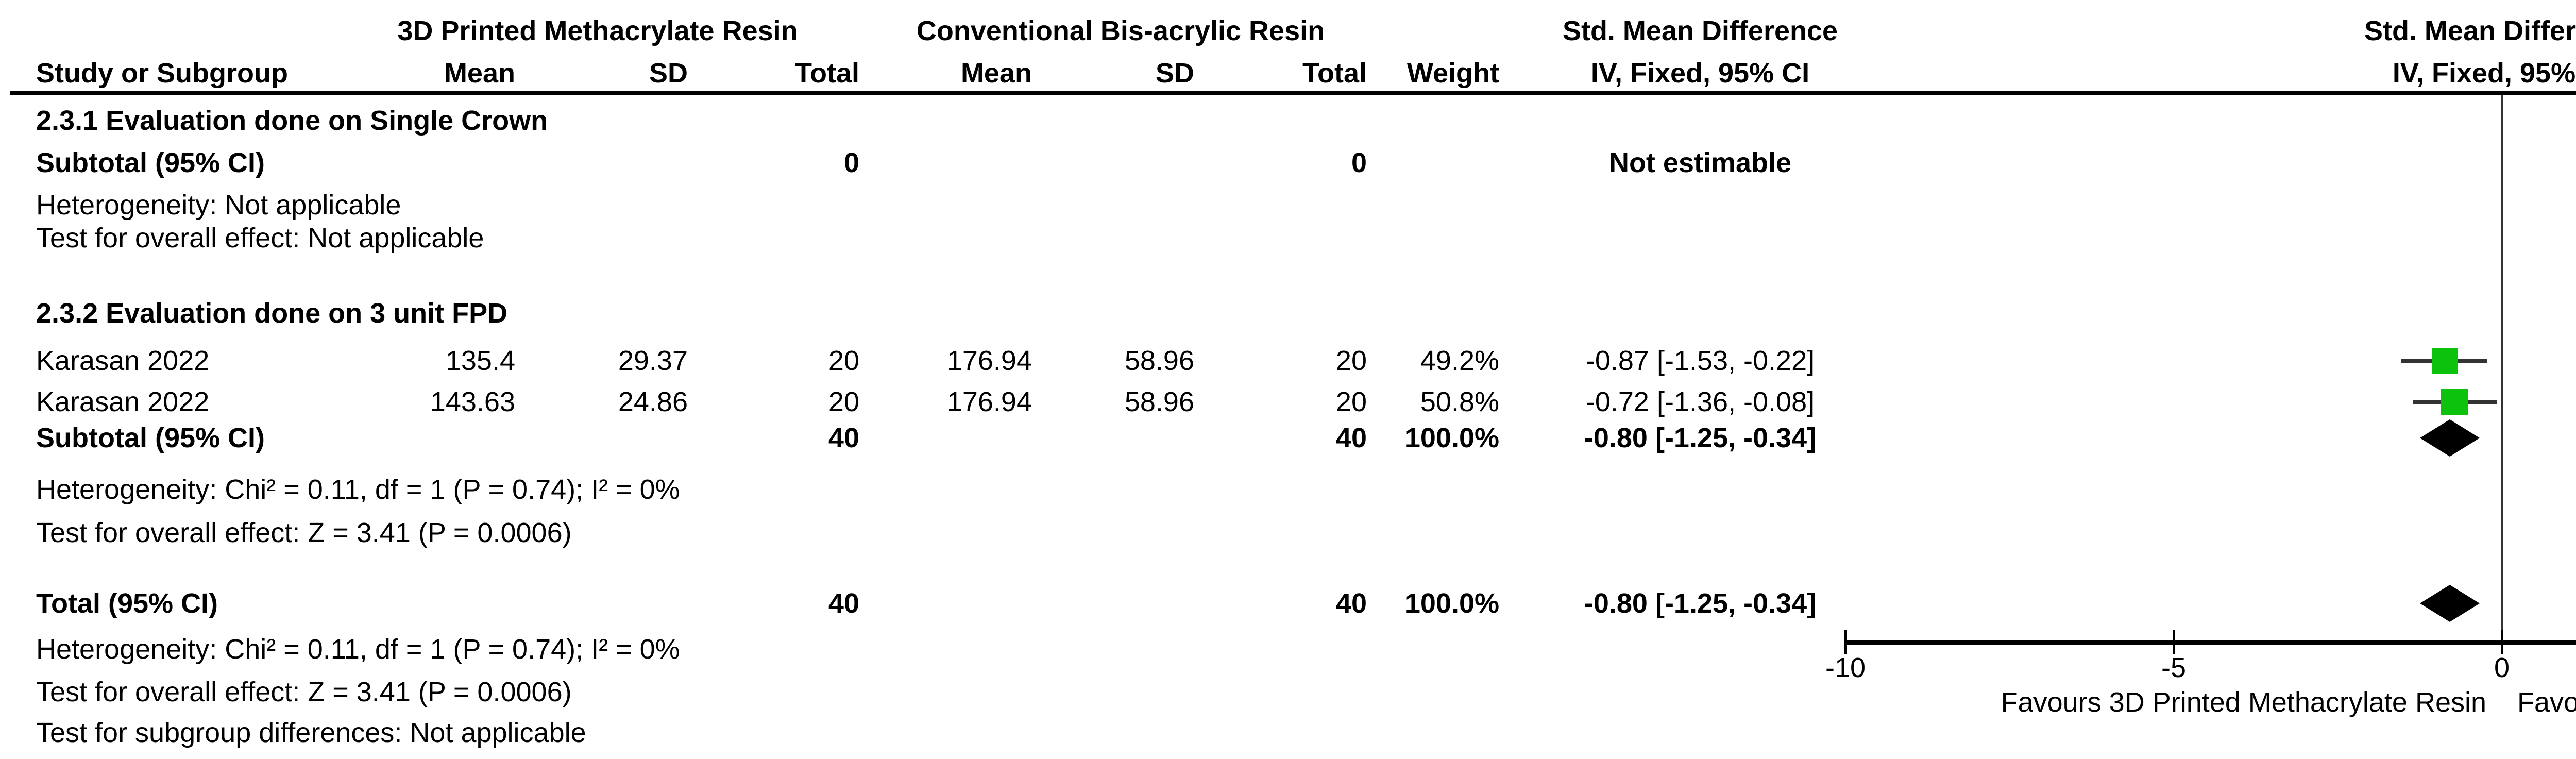  Describe the element at coordinates (843, 360) in the screenshot. I see `study-row-1-total-1: 20` at that location.